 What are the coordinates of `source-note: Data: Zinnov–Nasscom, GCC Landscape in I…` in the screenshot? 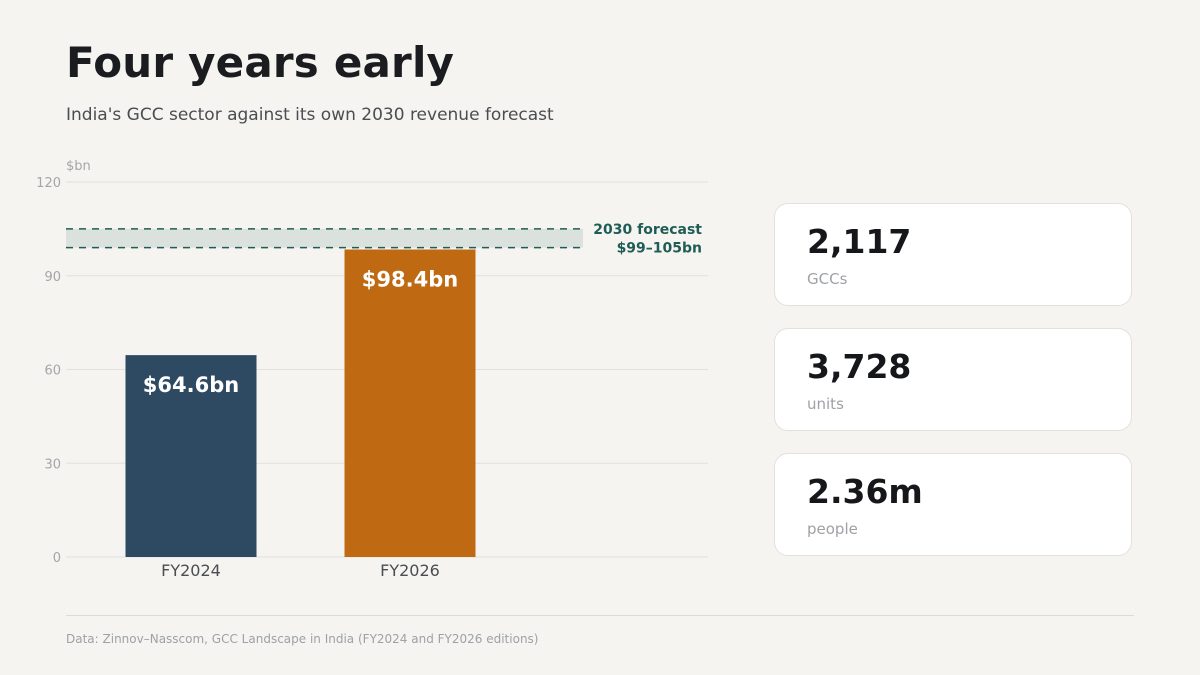 It's located at (302, 639).